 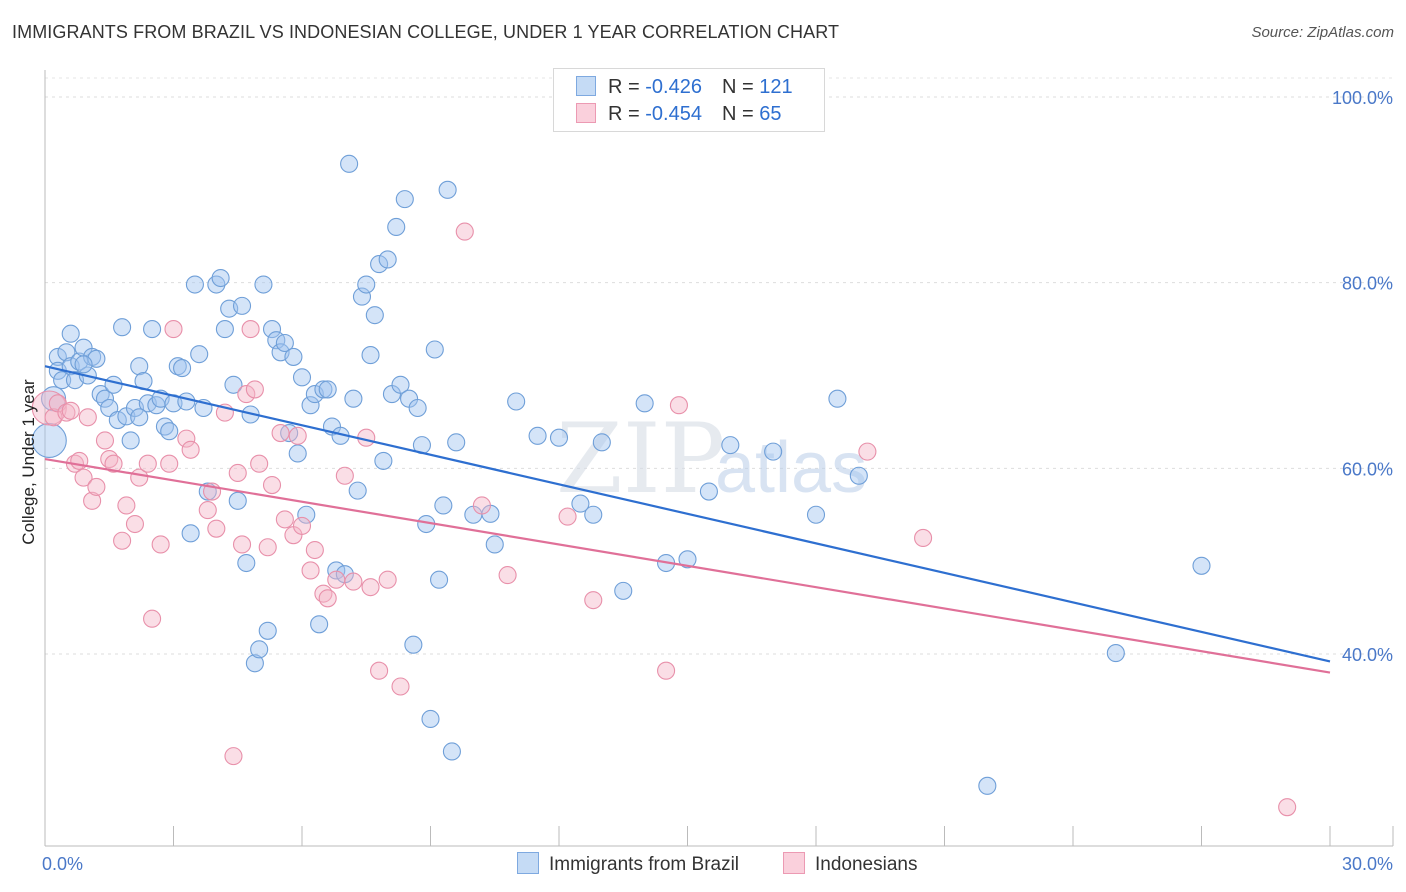 I want to click on legend-swatch-indonesians, so click(x=586, y=113).